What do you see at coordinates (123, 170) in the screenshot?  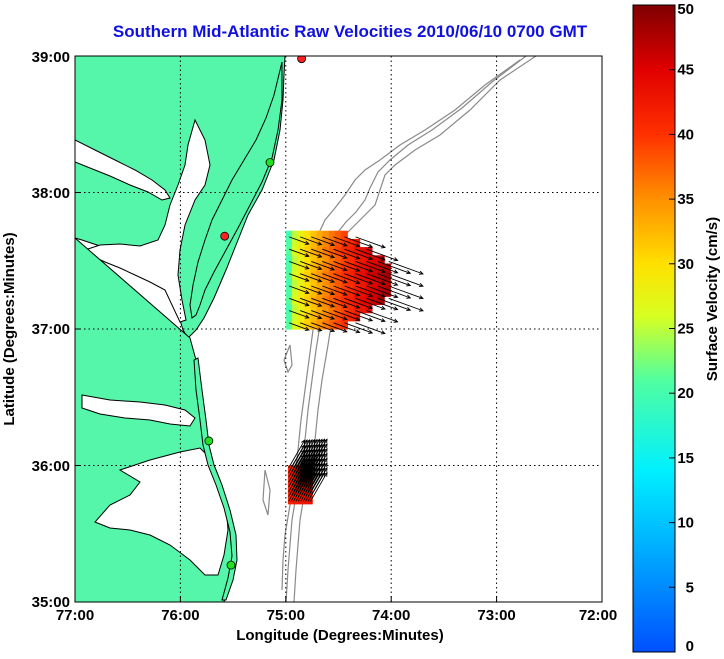 I see `potomac-river` at bounding box center [123, 170].